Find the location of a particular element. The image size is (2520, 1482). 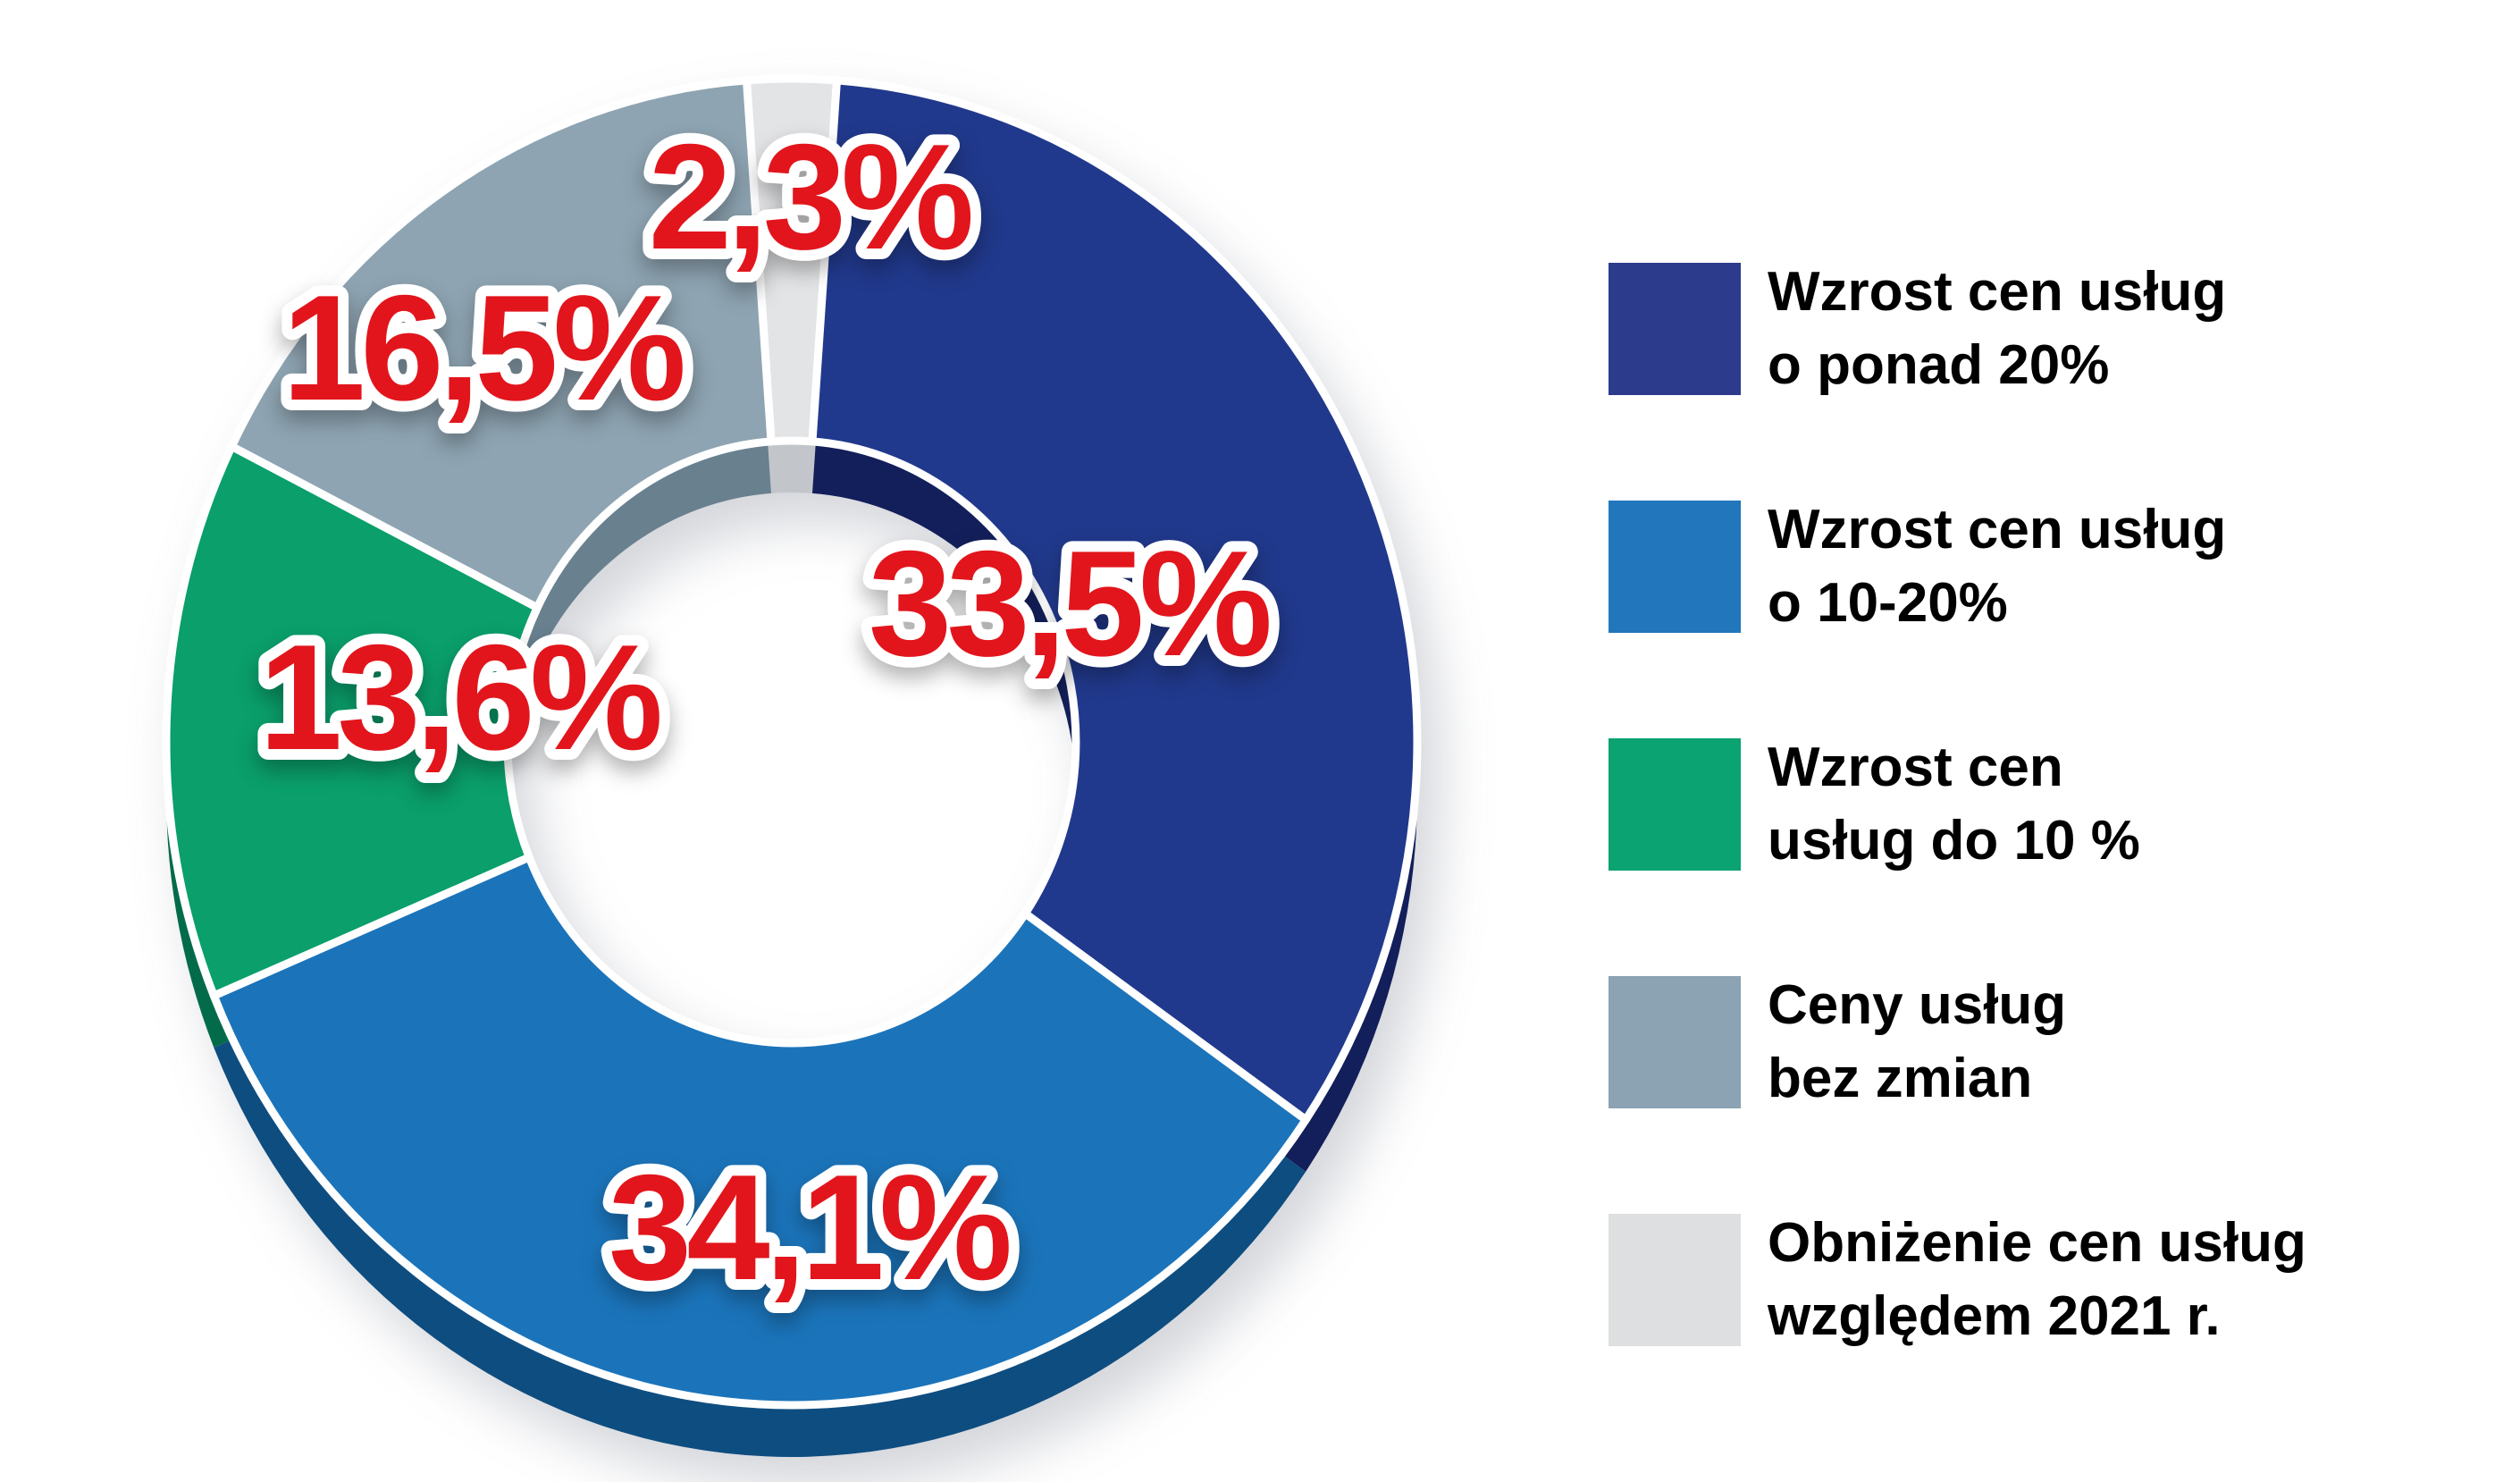

legend-label-line: Obniżenie cen usług is located at coordinates (2037, 1243).